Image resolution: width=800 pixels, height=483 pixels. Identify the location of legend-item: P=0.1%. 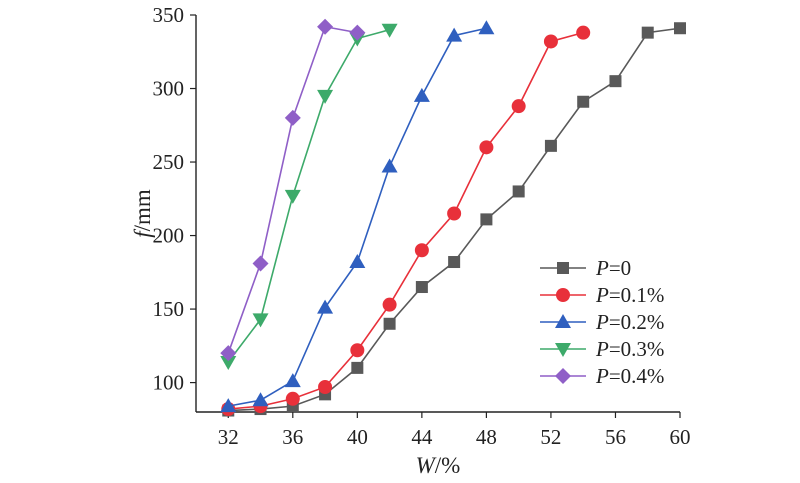
(602, 295).